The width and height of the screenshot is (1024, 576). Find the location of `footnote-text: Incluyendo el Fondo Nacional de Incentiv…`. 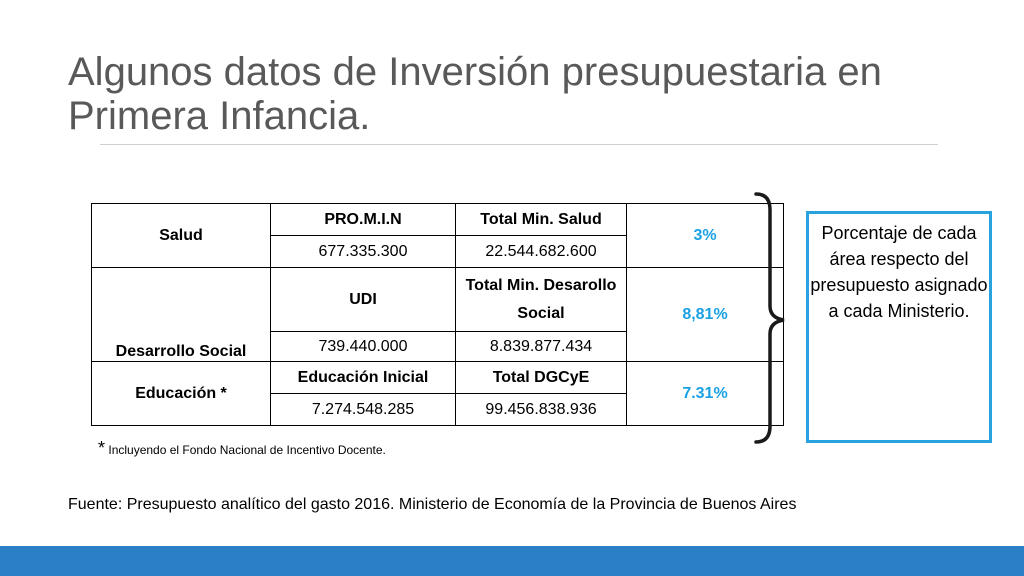

footnote-text: Incluyendo el Fondo Nacional de Incentiv… is located at coordinates (247, 450).